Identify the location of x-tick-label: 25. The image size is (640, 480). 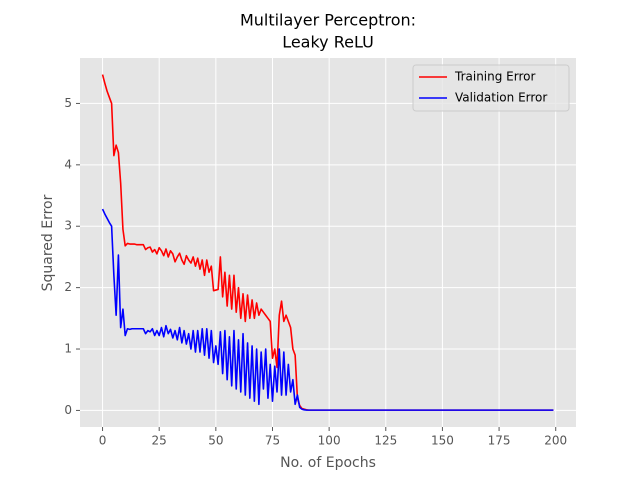
(159, 441).